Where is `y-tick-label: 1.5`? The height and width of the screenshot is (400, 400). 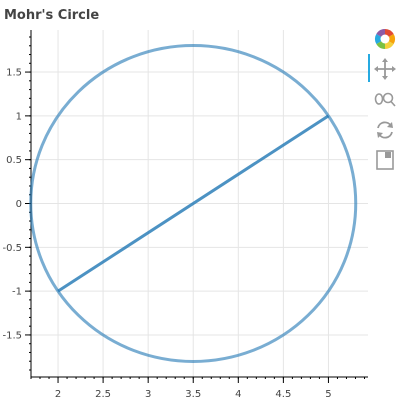
y-tick-label: 1.5 is located at coordinates (14, 73).